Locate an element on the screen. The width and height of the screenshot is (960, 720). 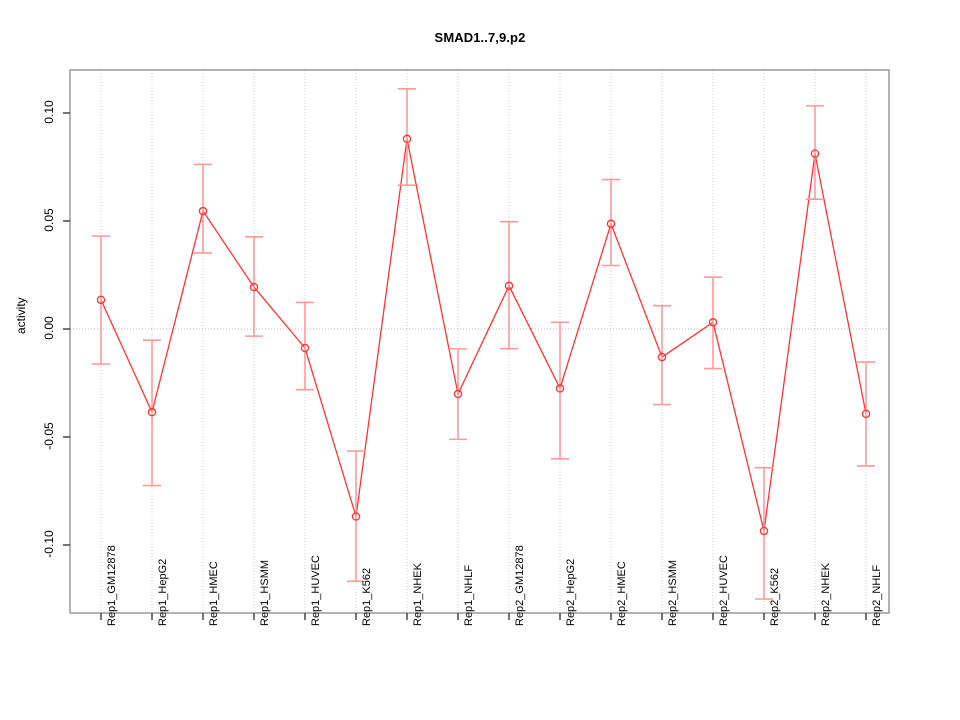
y-tick-label: 0.00 is located at coordinates (49, 328).